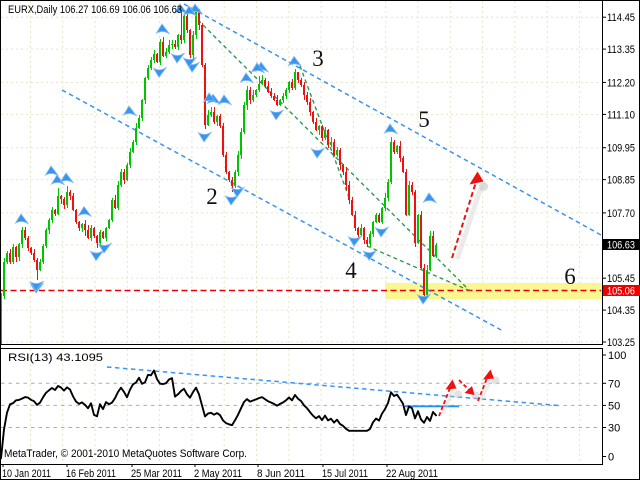 The image size is (640, 480). I want to click on svg-text: 107.70, so click(621, 214).